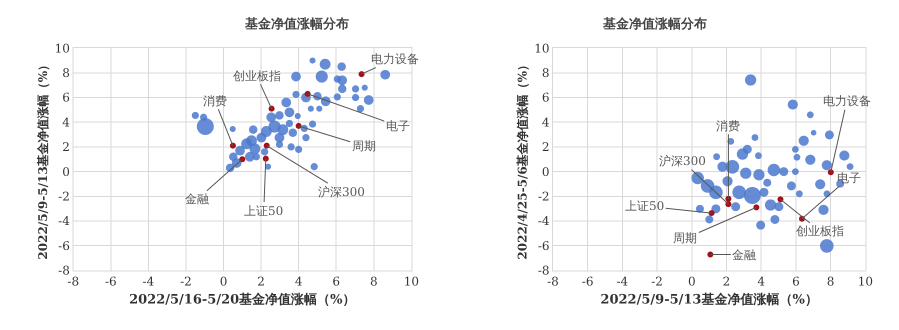 The height and width of the screenshot is (330, 899). What do you see at coordinates (43, 159) in the screenshot?
I see `y-axis-title: 2022/5/9-5/13基金净值涨幅（%）` at bounding box center [43, 159].